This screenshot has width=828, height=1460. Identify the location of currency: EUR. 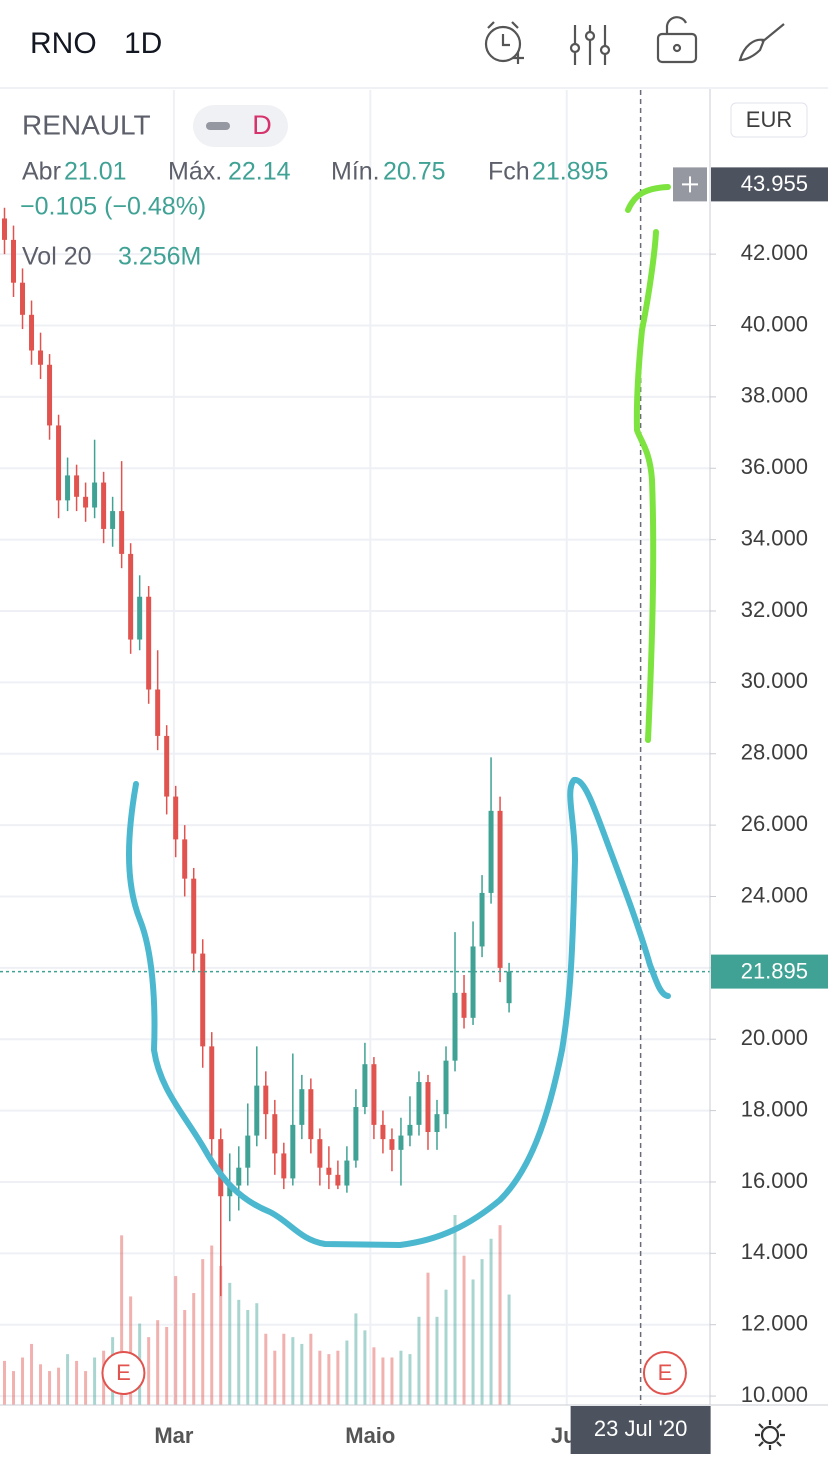
(769, 119).